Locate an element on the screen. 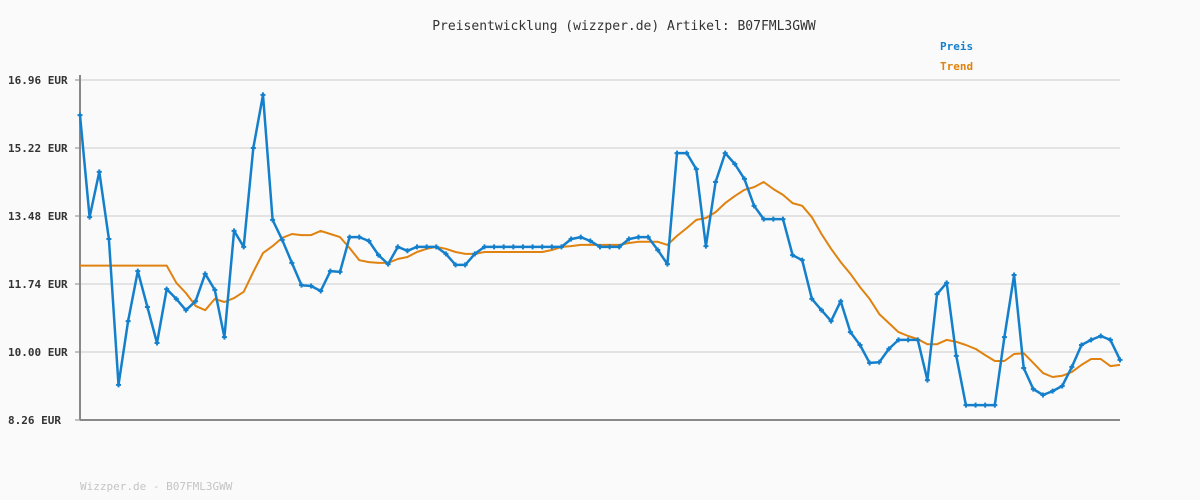 This screenshot has height=500, width=1200. y-tick-label: 15.22 EUR is located at coordinates (38, 148).